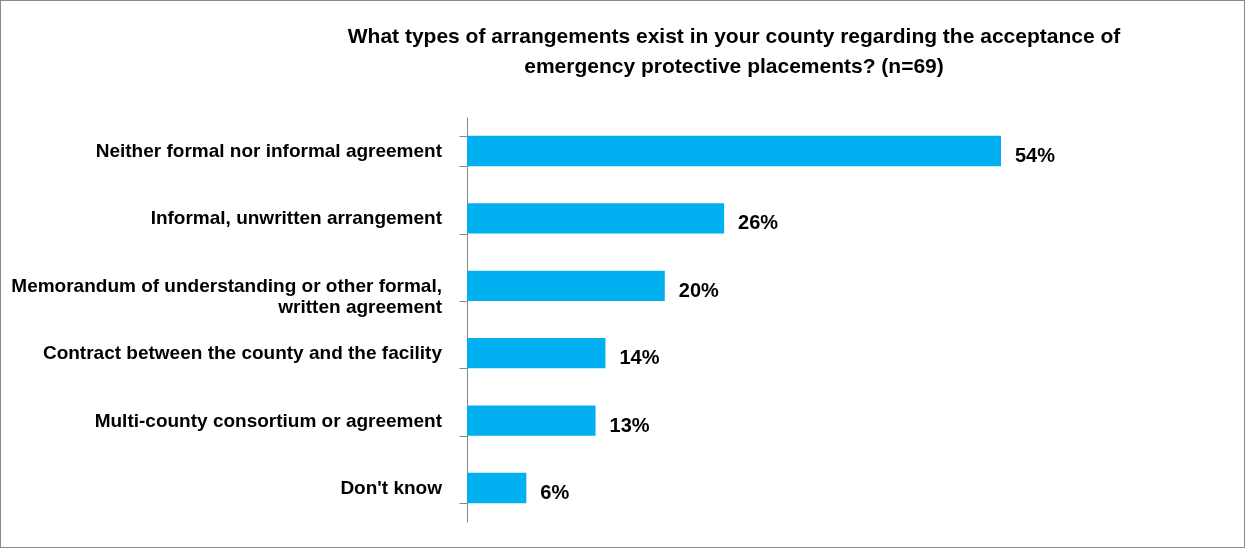  I want to click on y-tick-label: Memorandum of understanding or other formal, written agreement, so click(227, 295).